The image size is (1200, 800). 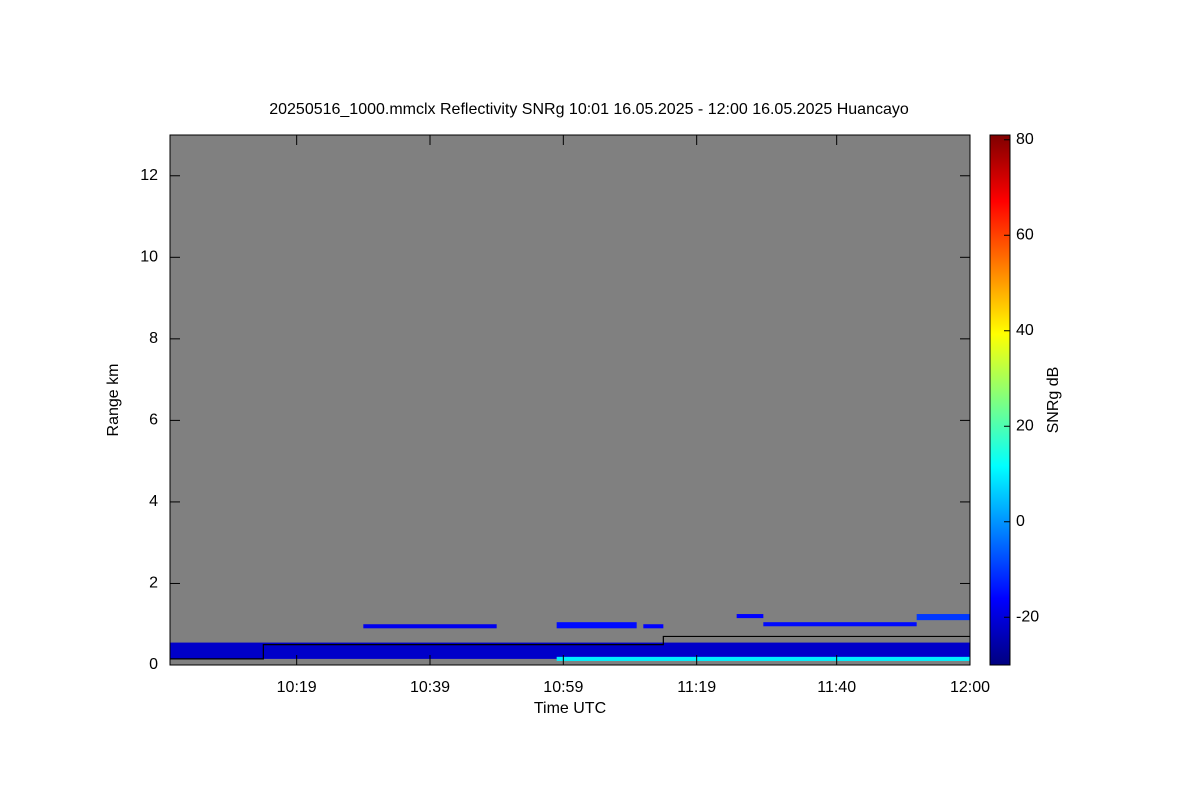 I want to click on y-tick-label: 0, so click(x=153, y=664).